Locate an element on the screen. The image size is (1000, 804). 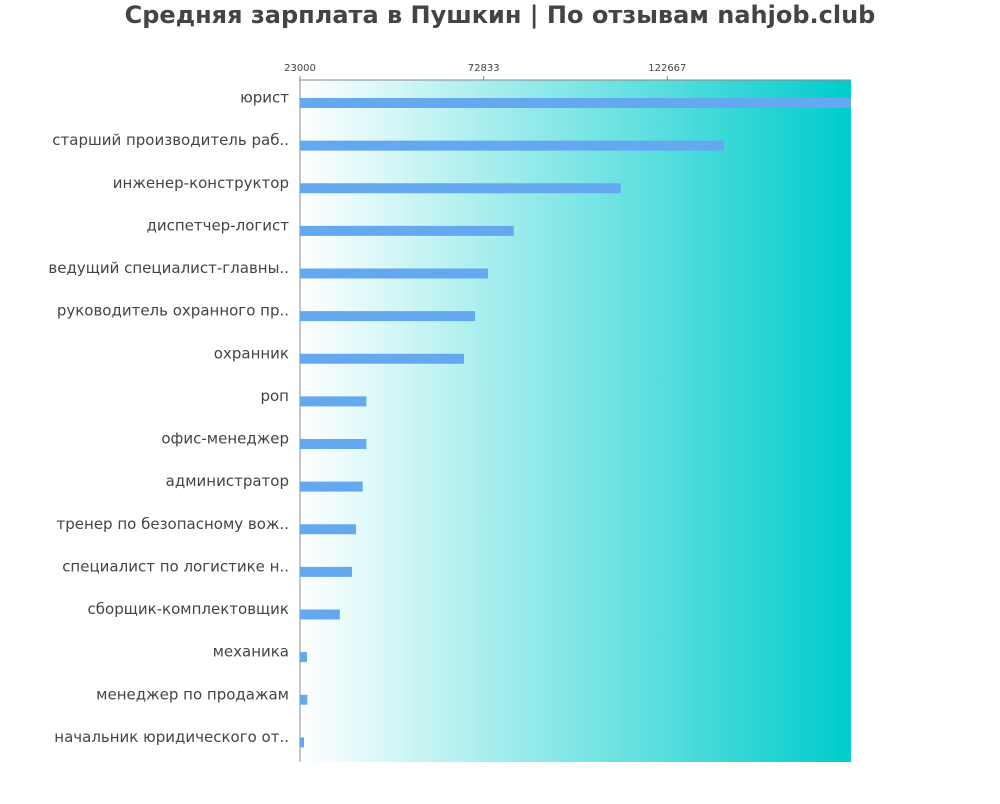
y-tick-label: юрист is located at coordinates (264, 98).